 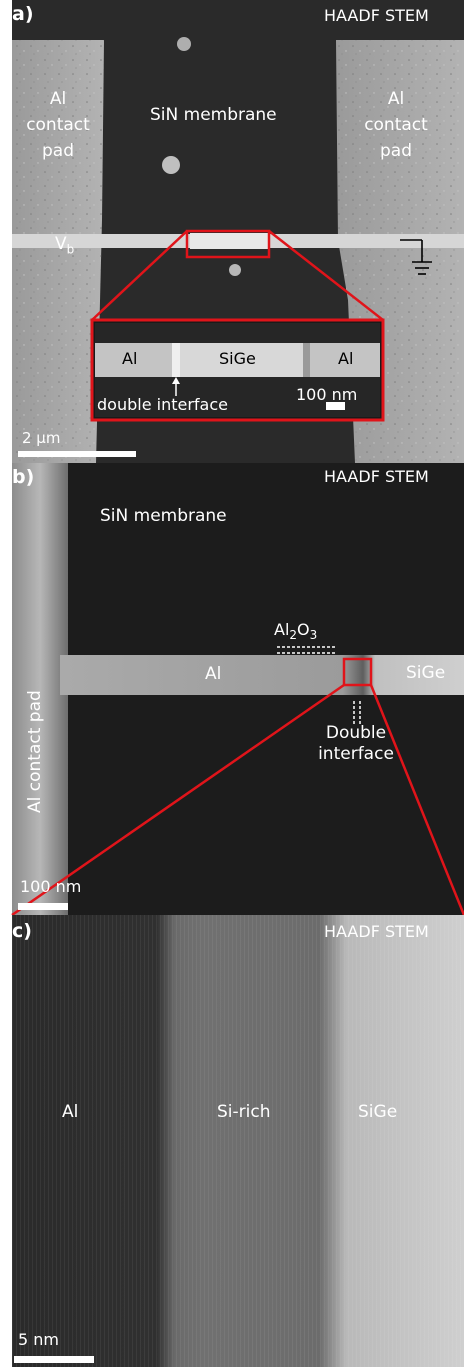 What do you see at coordinates (327, 394) in the screenshot?
I see `inset-scale-label: 100 nm` at bounding box center [327, 394].